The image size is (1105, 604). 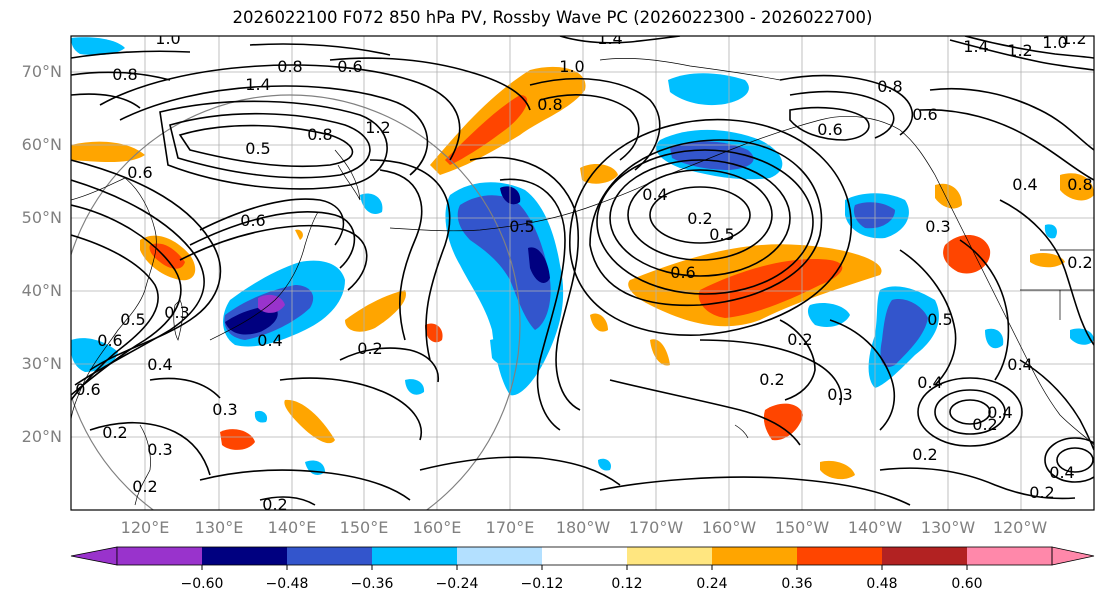 I want to click on coastline-alaska, so click(x=810, y=176).